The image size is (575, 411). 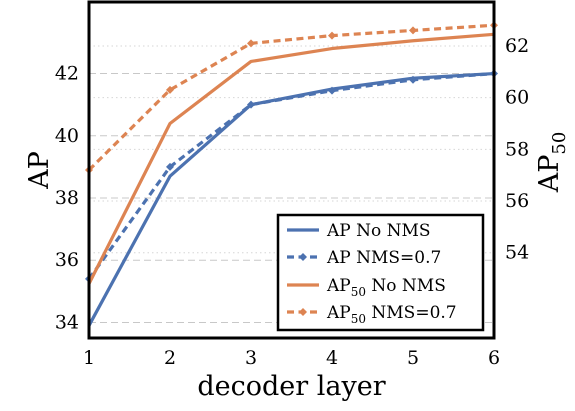 What do you see at coordinates (517, 149) in the screenshot?
I see `y-right-tick-label: 58` at bounding box center [517, 149].